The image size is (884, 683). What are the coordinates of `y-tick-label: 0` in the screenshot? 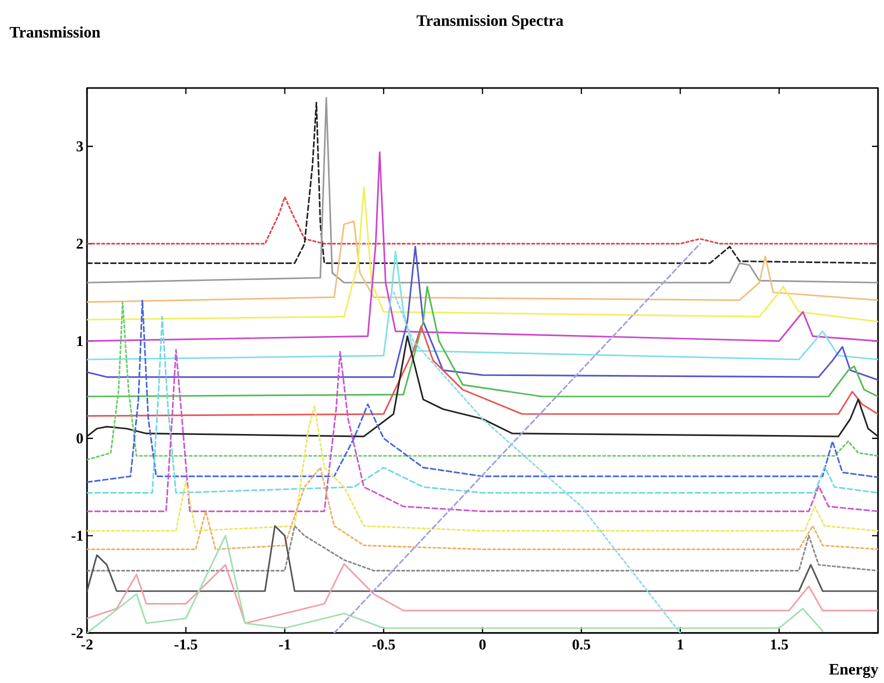 It's located at (79, 438).